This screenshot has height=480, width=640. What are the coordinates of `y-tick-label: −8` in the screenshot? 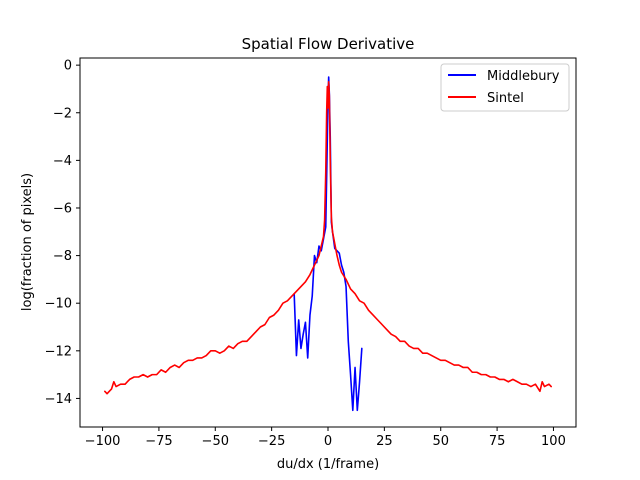 It's located at (62, 256).